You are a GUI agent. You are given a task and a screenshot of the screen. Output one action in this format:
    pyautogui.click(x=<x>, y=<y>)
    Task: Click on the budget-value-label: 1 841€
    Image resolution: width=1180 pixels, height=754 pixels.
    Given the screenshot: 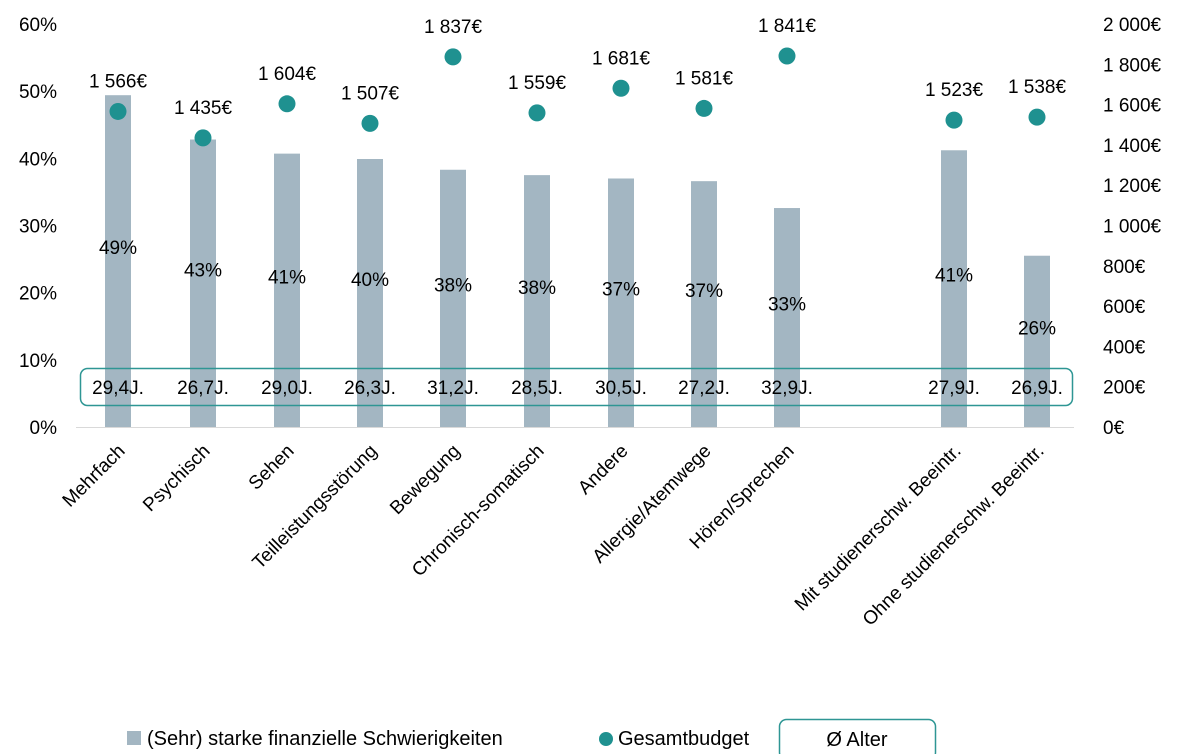 What is the action you would take?
    pyautogui.click(x=787, y=26)
    